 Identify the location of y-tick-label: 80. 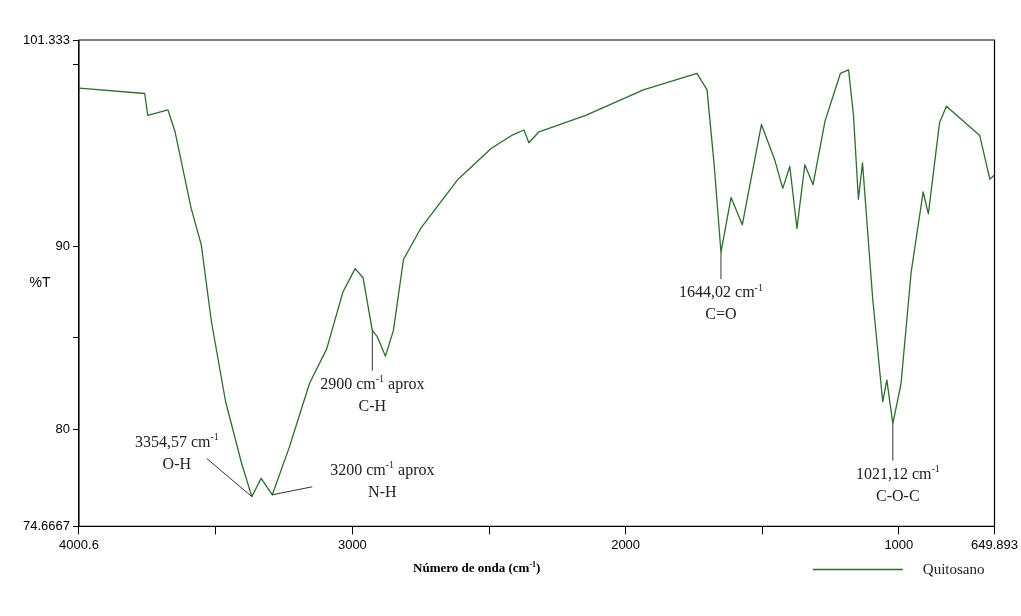
(62, 428).